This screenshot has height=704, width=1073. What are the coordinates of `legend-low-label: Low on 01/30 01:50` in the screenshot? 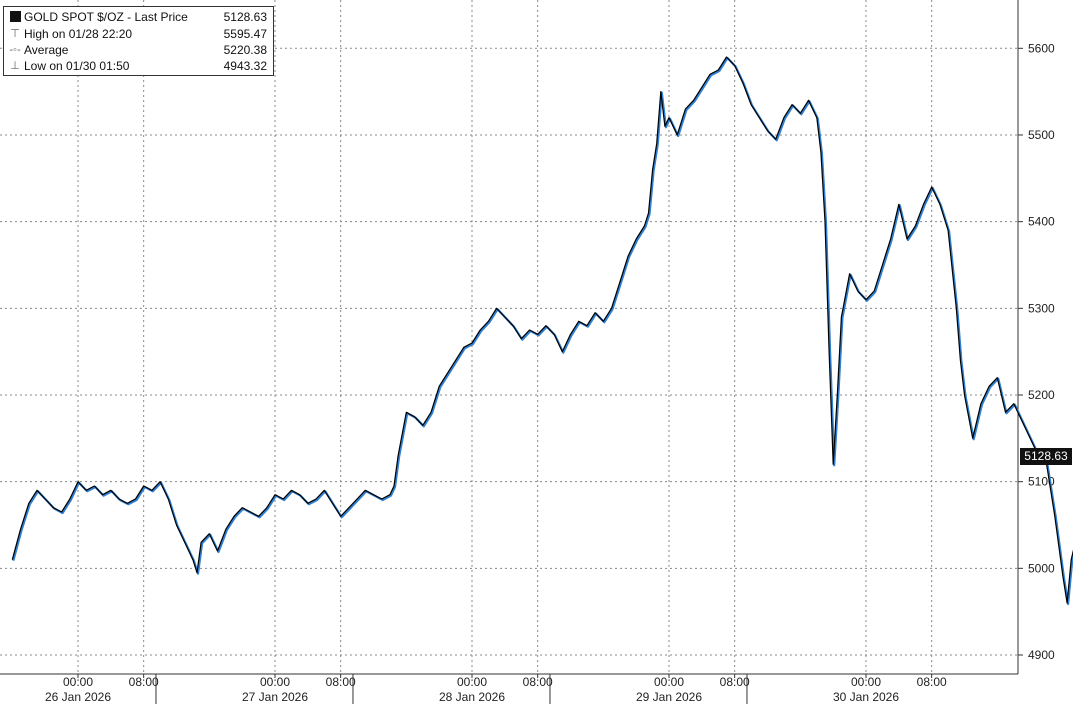 It's located at (77, 66).